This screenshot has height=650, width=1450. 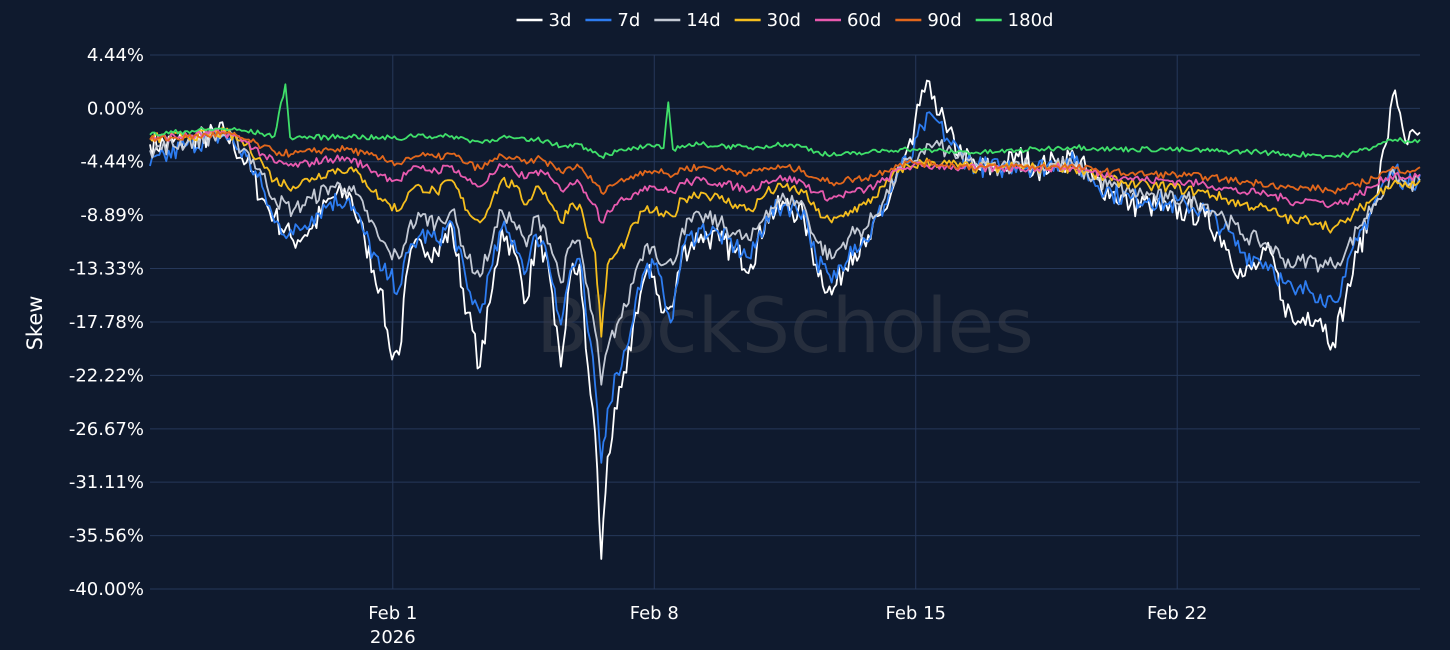 What do you see at coordinates (944, 20) in the screenshot?
I see `legend-label: 90d` at bounding box center [944, 20].